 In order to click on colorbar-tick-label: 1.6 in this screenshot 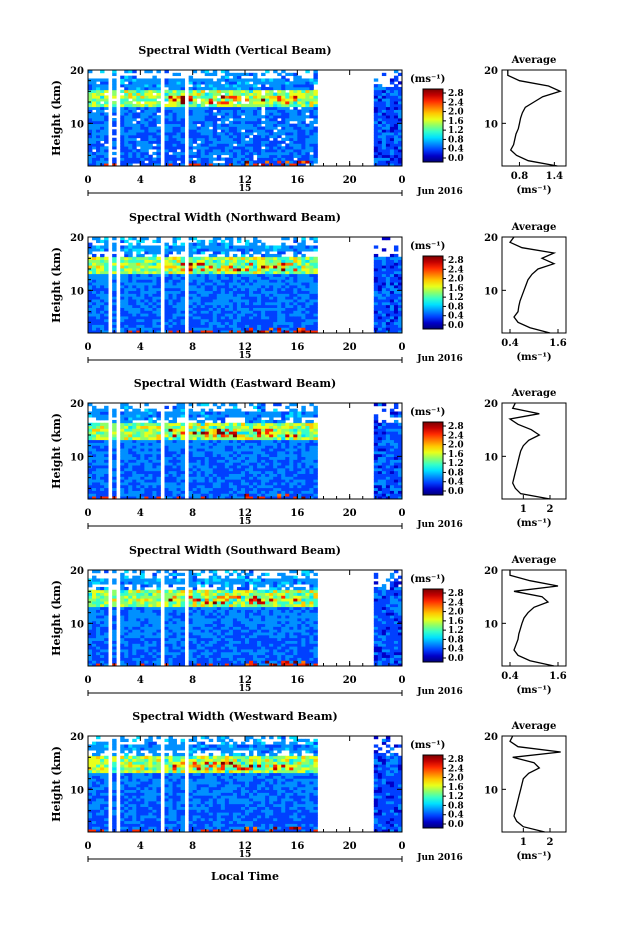, I will do `click(456, 289)`.